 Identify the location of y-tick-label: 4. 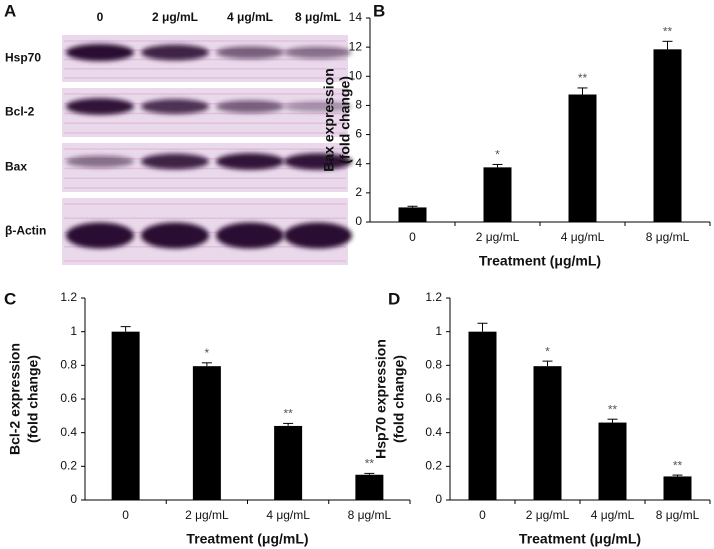
(358, 163).